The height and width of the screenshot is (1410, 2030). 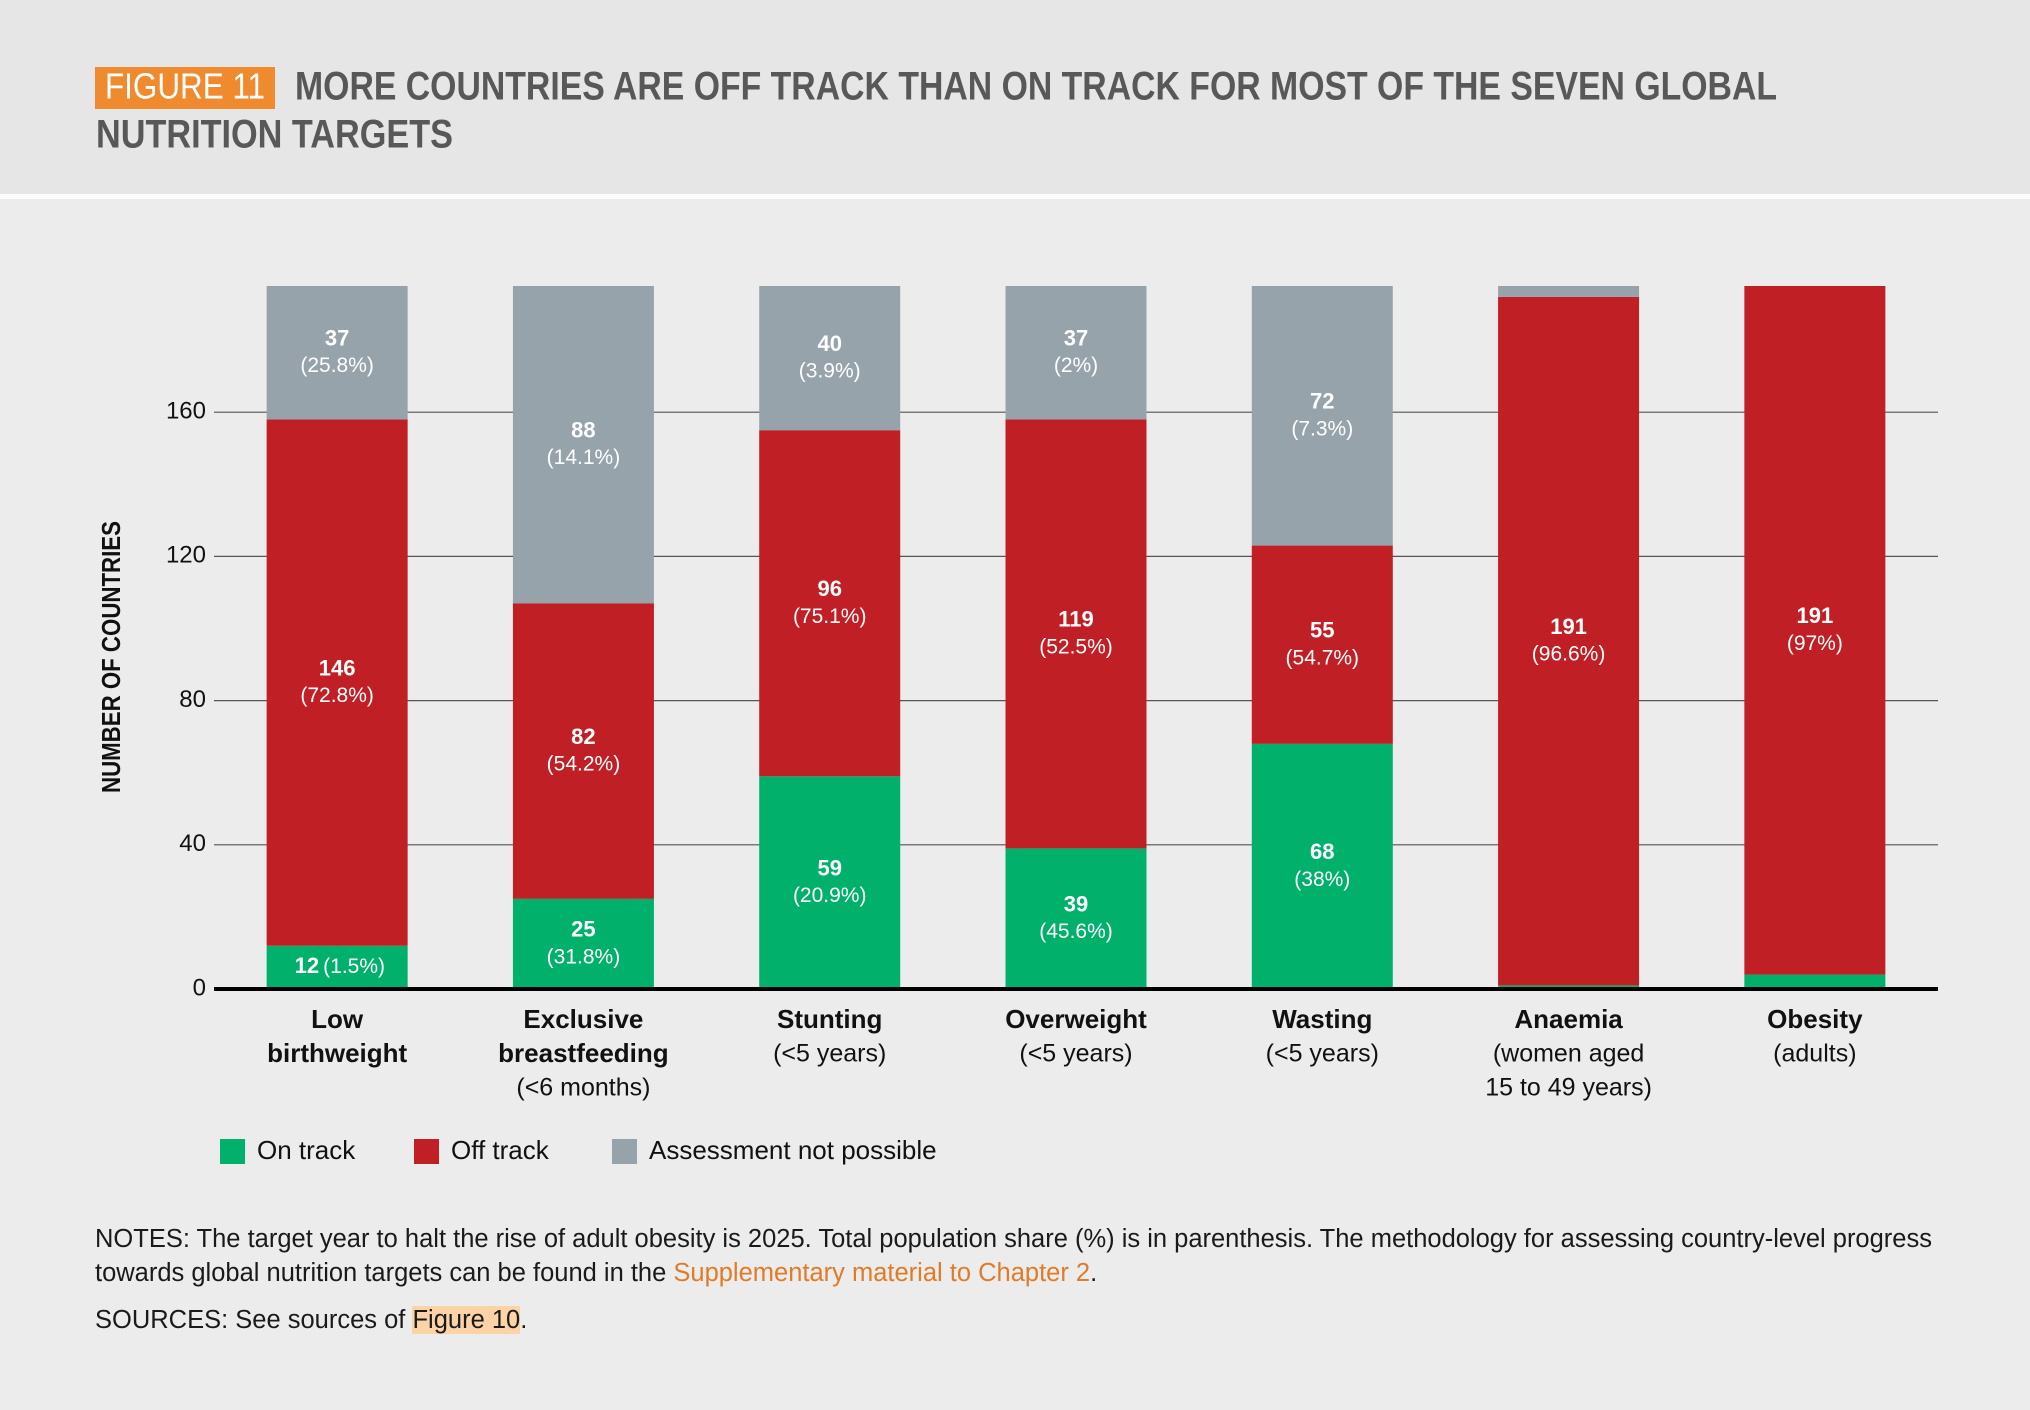 What do you see at coordinates (584, 457) in the screenshot?
I see `share-label: (14.1%)` at bounding box center [584, 457].